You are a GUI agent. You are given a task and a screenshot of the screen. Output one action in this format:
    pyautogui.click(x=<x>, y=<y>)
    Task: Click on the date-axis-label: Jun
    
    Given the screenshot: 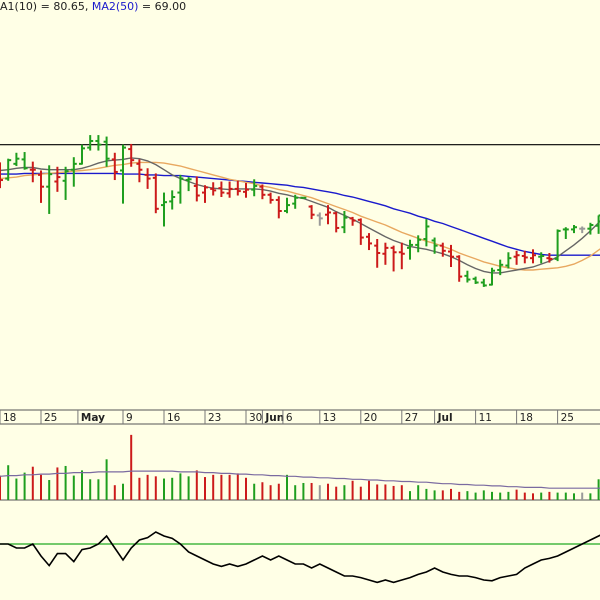 What is the action you would take?
    pyautogui.click(x=274, y=418)
    